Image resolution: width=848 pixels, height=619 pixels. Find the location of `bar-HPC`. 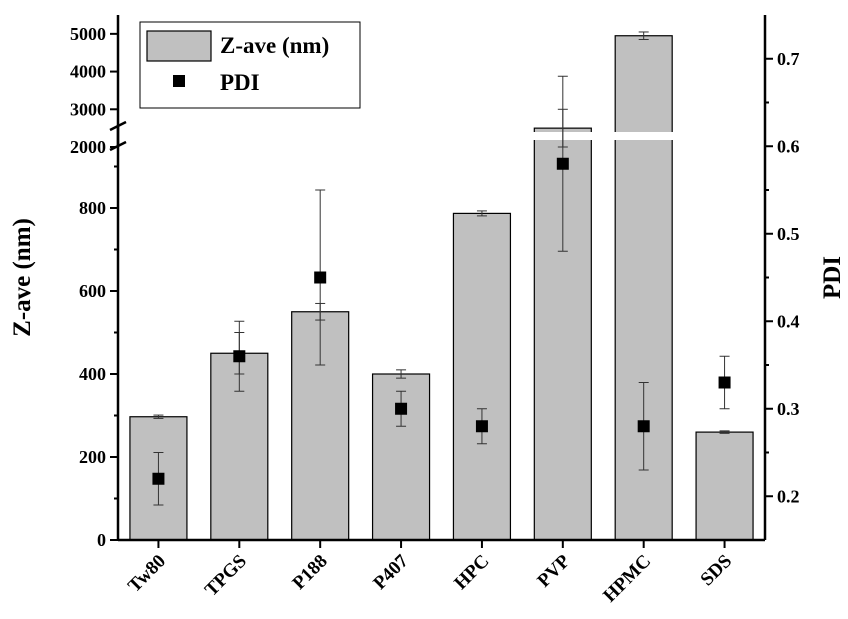

bar-HPC is located at coordinates (482, 376).